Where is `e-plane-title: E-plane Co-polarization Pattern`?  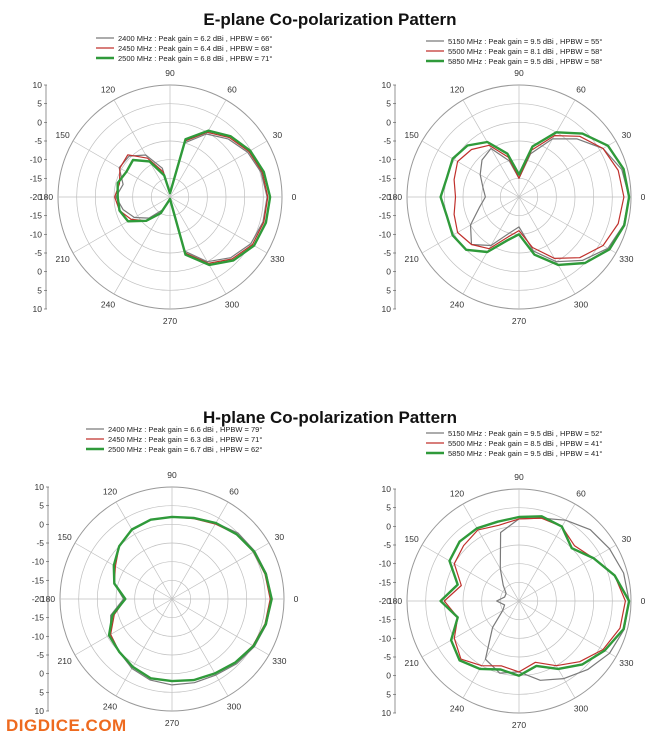
e-plane-title: E-plane Co-polarization Pattern is located at coordinates (330, 19).